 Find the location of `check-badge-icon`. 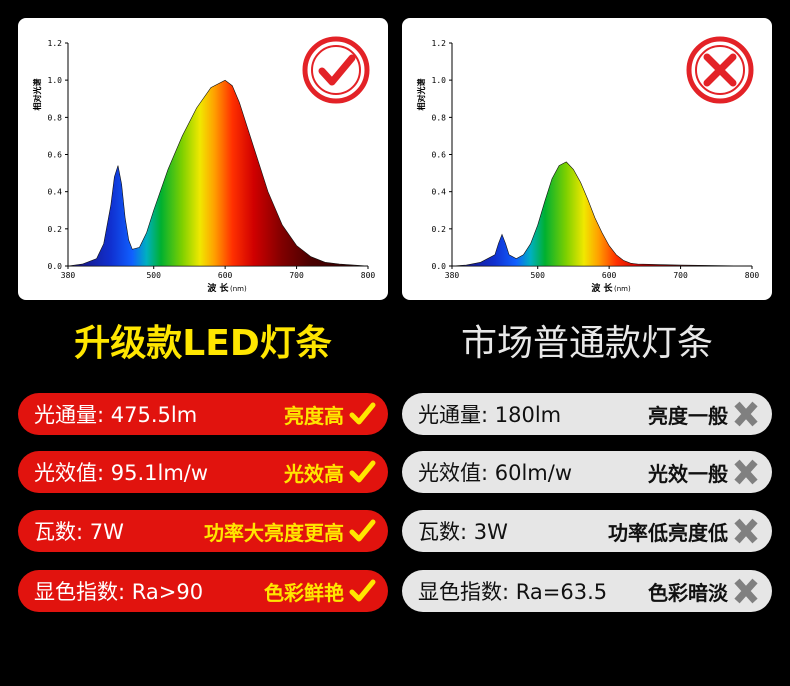

check-badge-icon is located at coordinates (336, 70).